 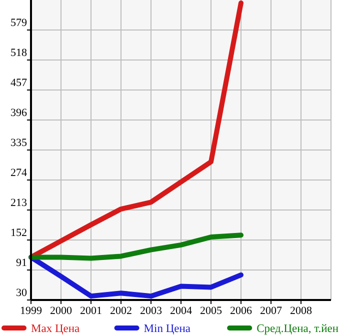 What do you see at coordinates (151, 311) in the screenshot?
I see `x-tick-label: 2003` at bounding box center [151, 311].